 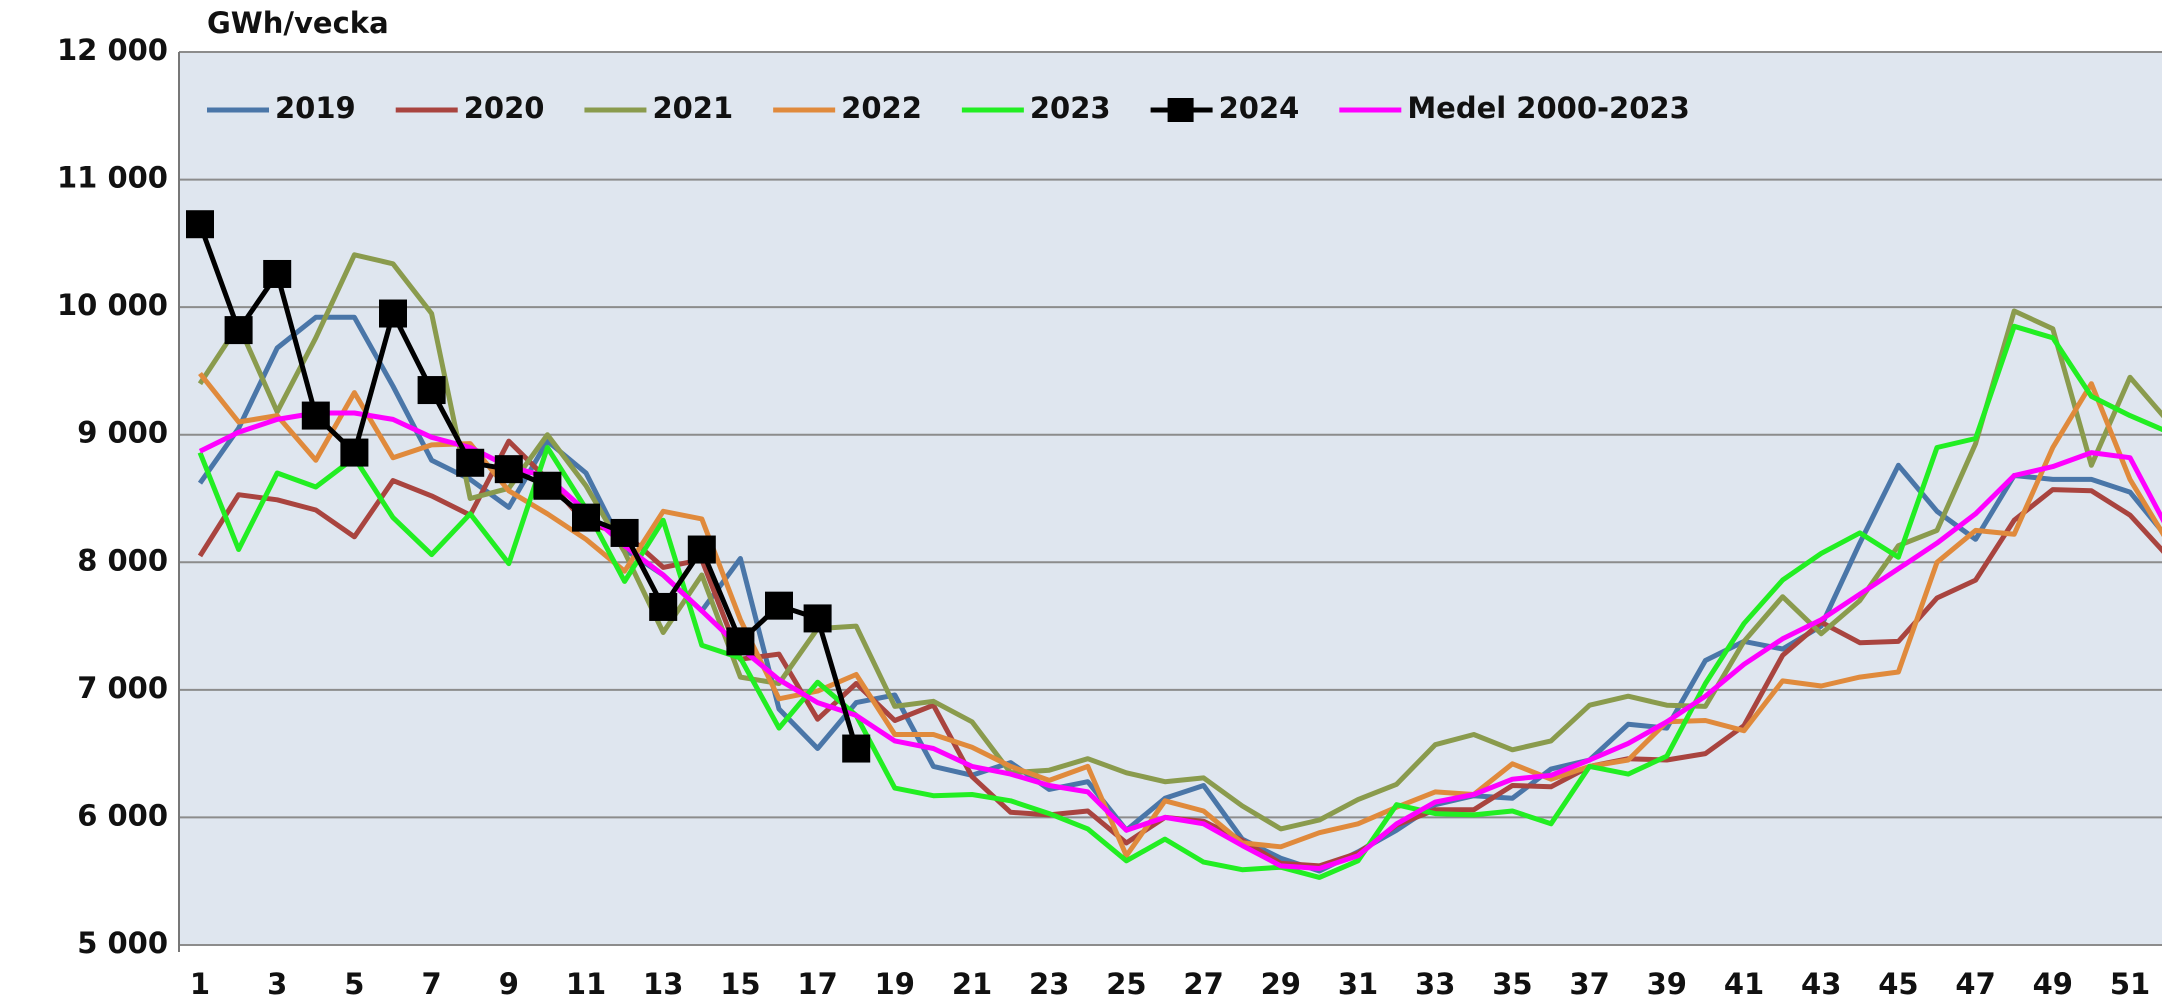 What do you see at coordinates (112, 305) in the screenshot?
I see `y-tick-label: 10 000` at bounding box center [112, 305].